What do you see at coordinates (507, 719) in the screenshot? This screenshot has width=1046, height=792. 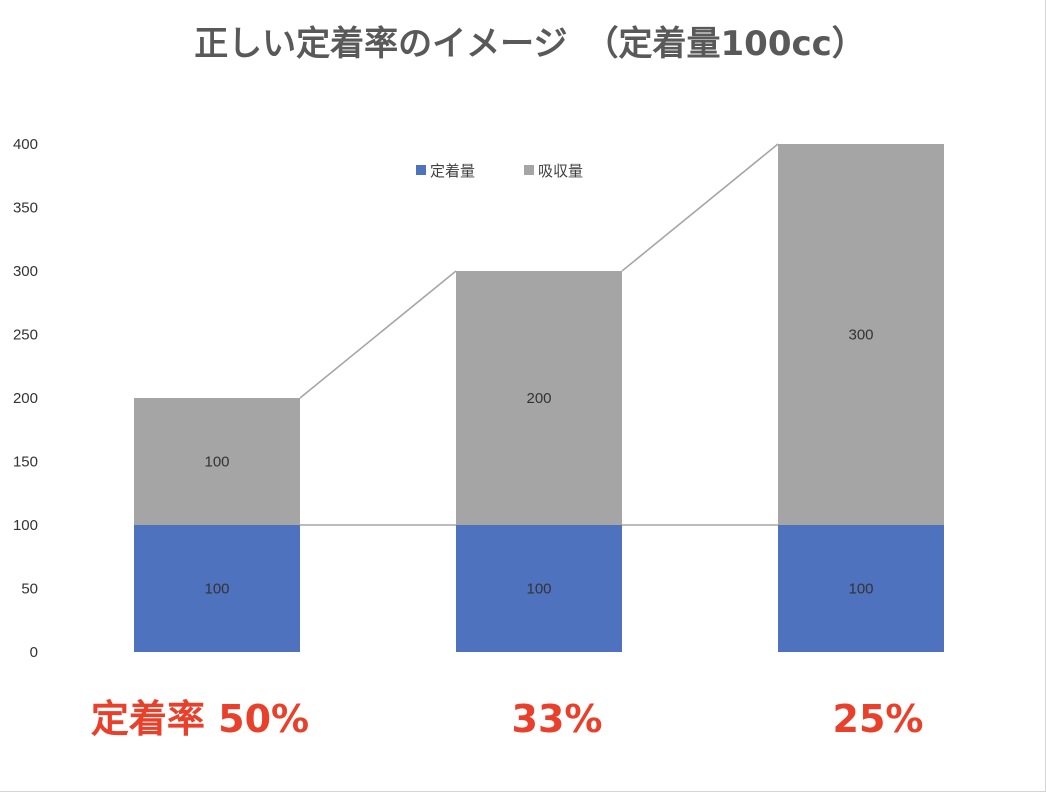 I see `rate-annotations: 定着率 50% 33% 25%` at bounding box center [507, 719].